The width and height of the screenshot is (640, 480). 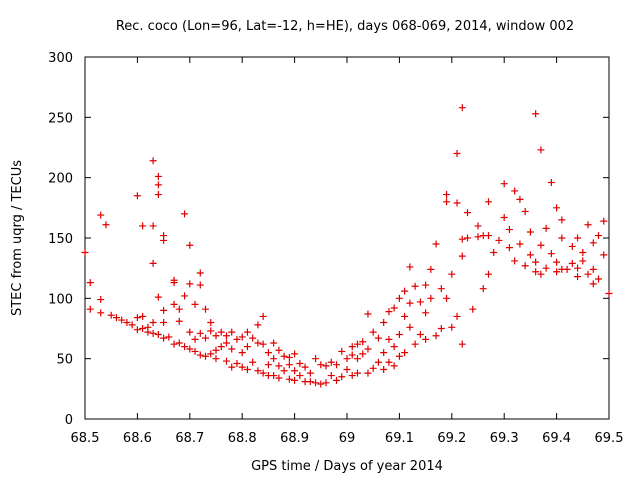 What do you see at coordinates (242, 438) in the screenshot?
I see `x-tick-label: 68.8` at bounding box center [242, 438].